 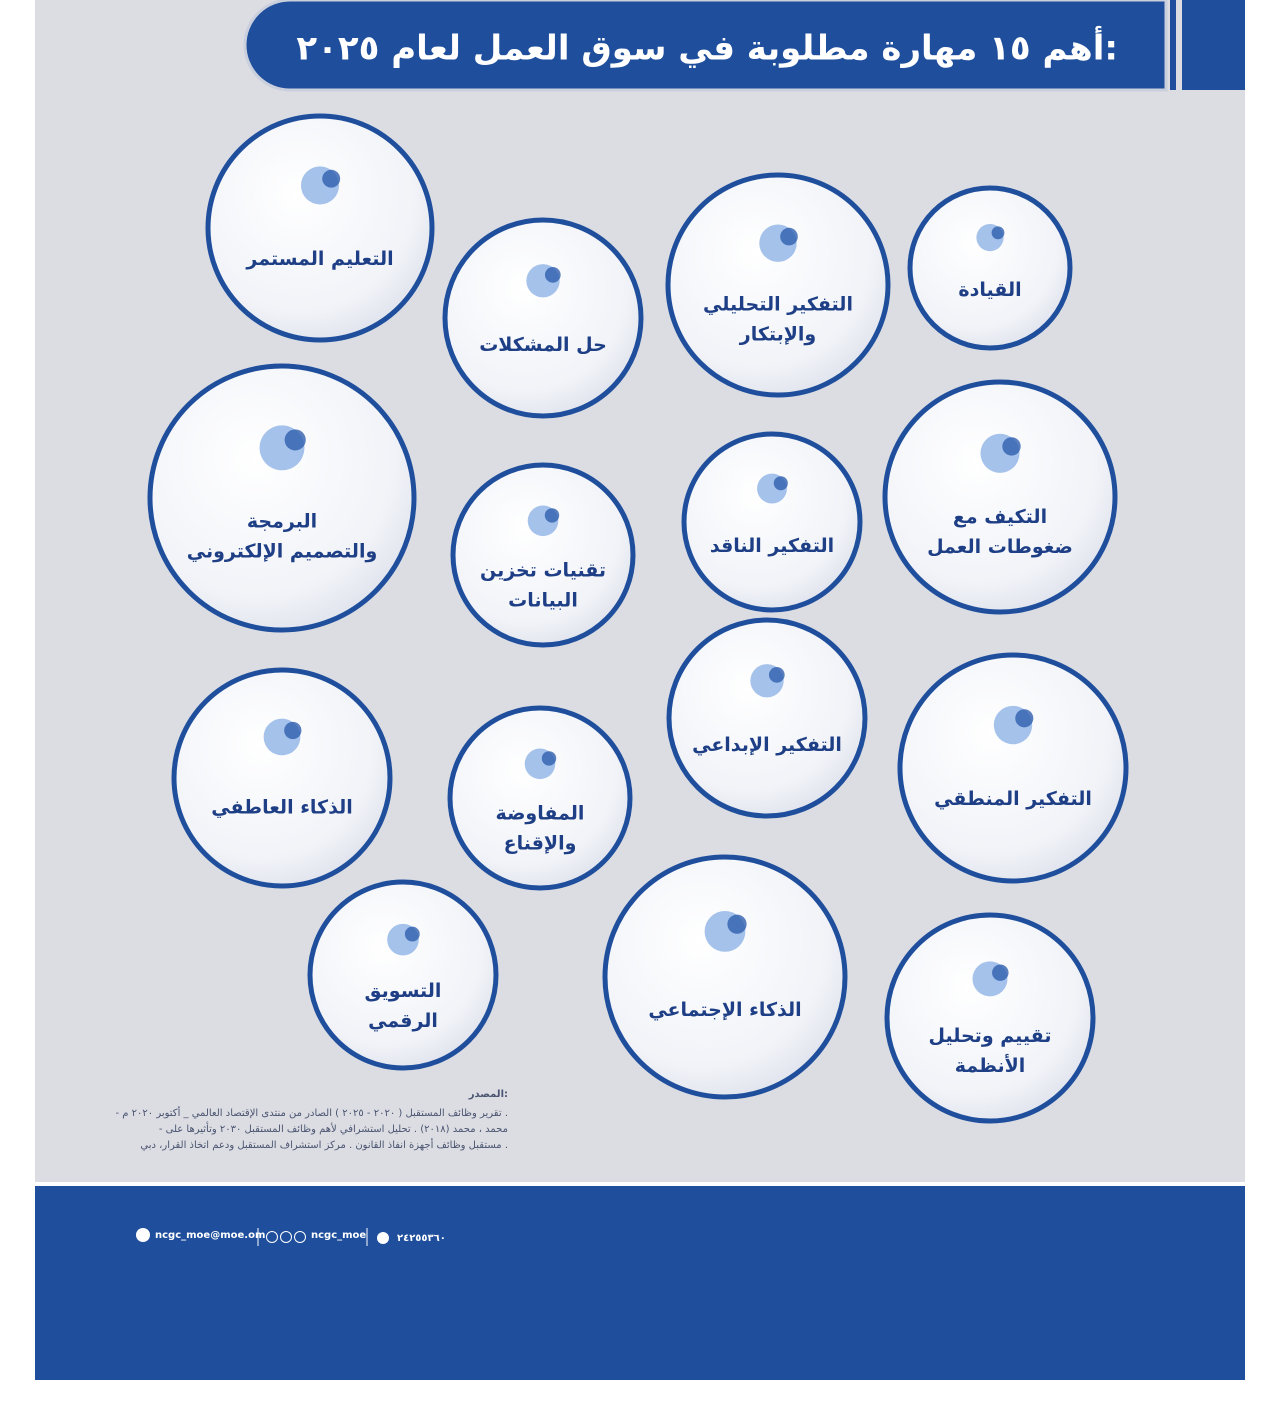 What do you see at coordinates (210, 1235) in the screenshot?
I see `email: ncgc_moe@moe.om` at bounding box center [210, 1235].